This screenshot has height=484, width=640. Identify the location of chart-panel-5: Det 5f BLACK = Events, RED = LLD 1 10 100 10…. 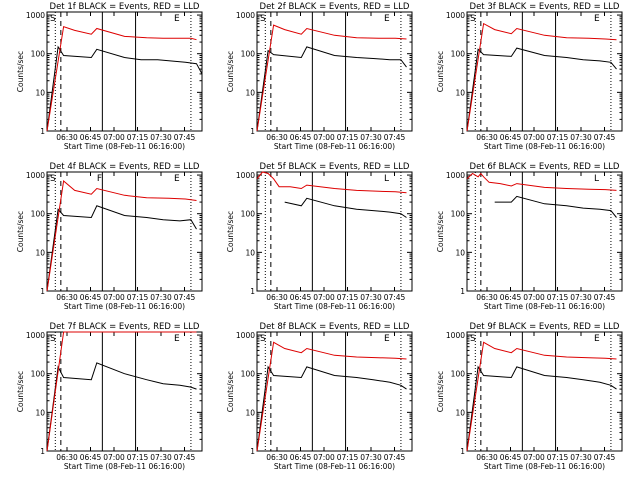
(319, 236).